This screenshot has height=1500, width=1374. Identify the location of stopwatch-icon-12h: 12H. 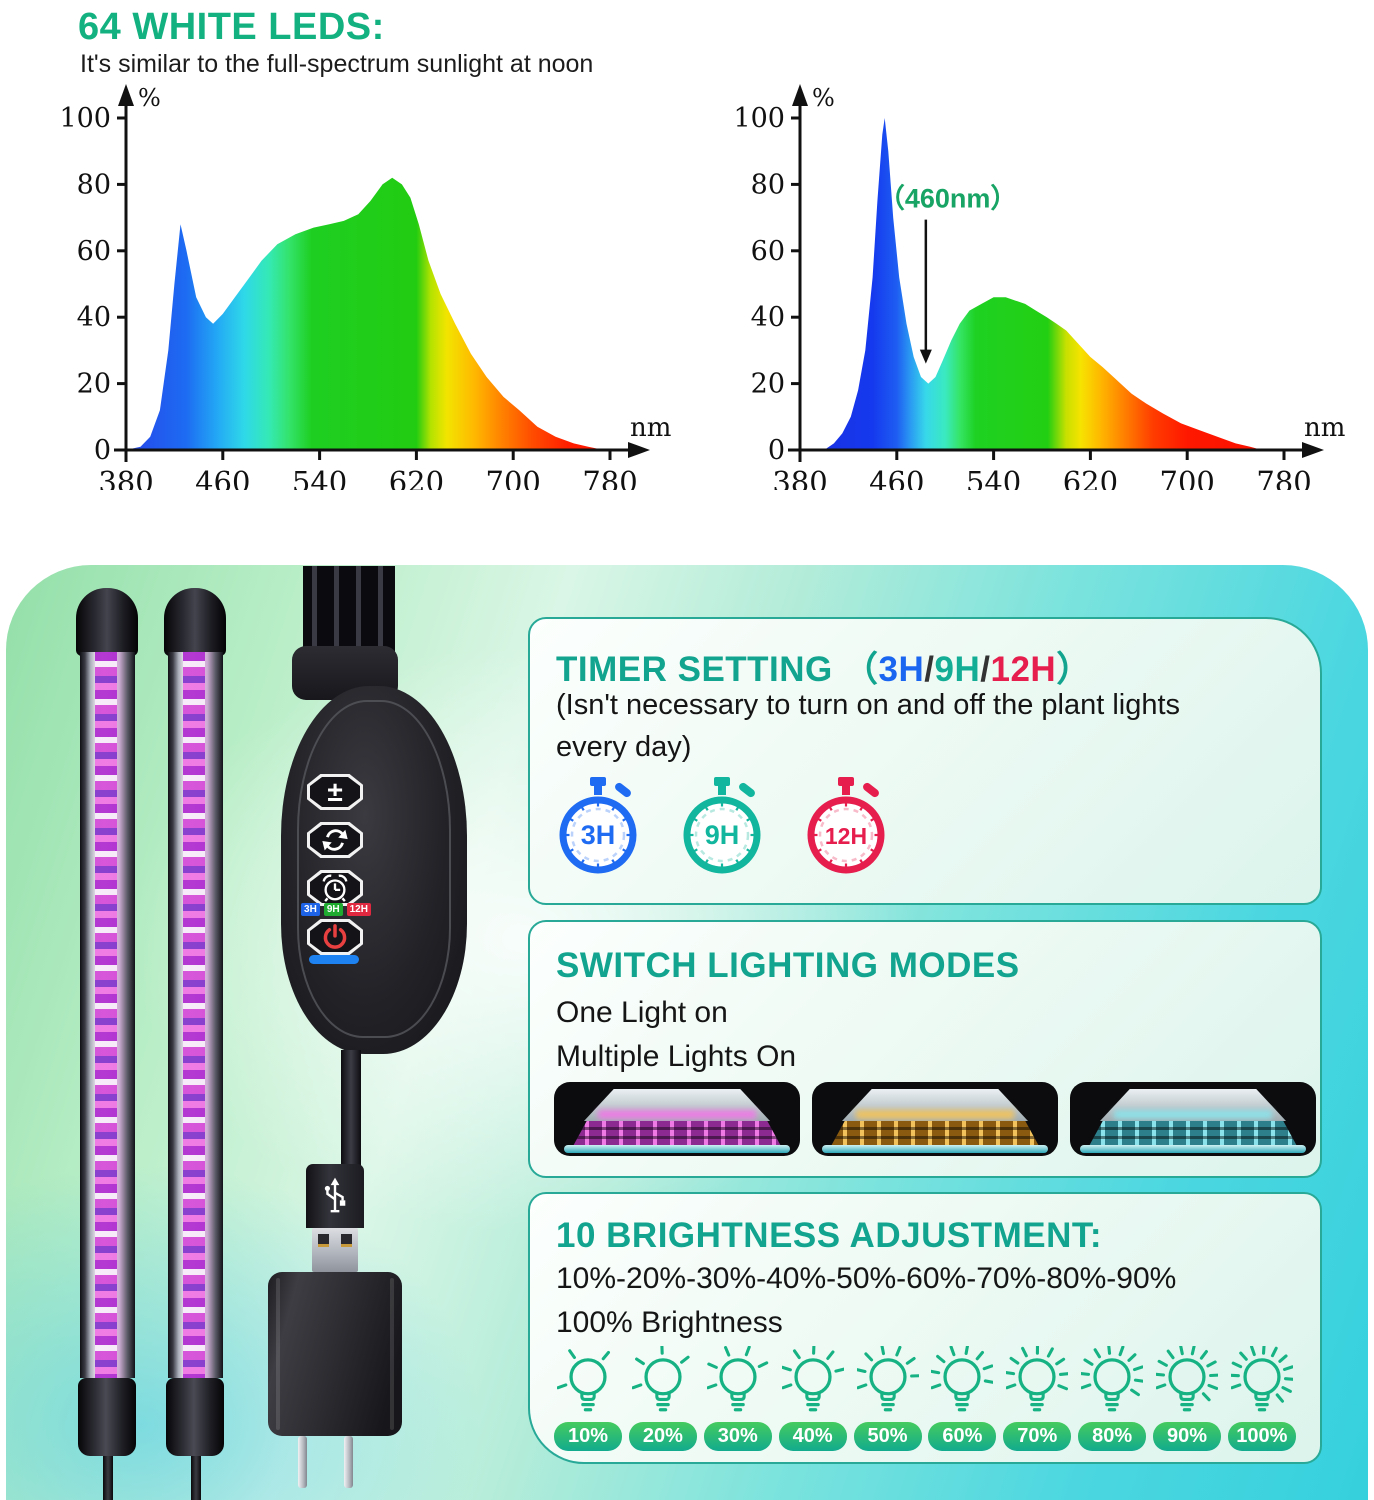
(846, 825).